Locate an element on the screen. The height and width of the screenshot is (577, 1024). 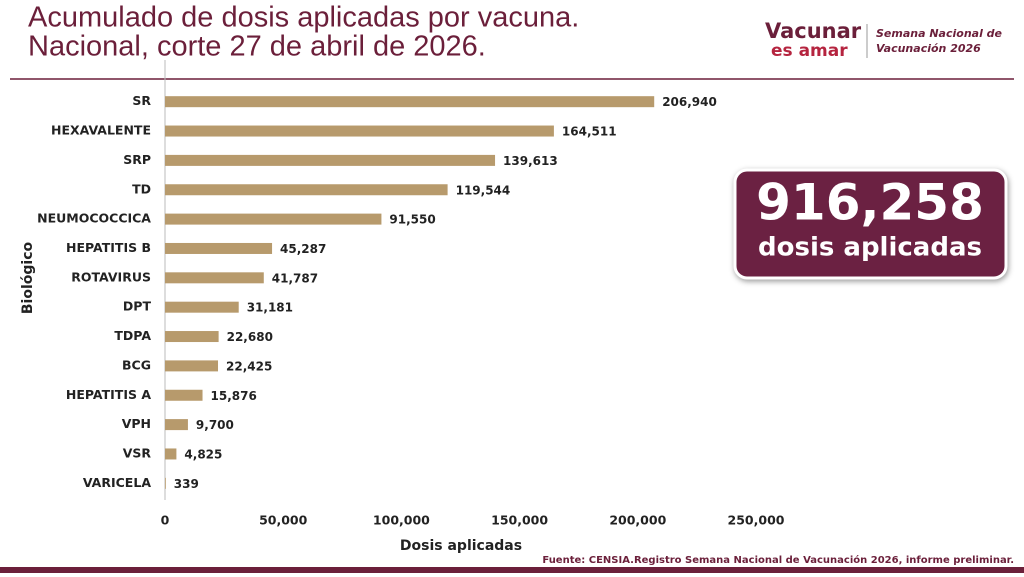
y-tick-label: VARICELA is located at coordinates (117, 482).